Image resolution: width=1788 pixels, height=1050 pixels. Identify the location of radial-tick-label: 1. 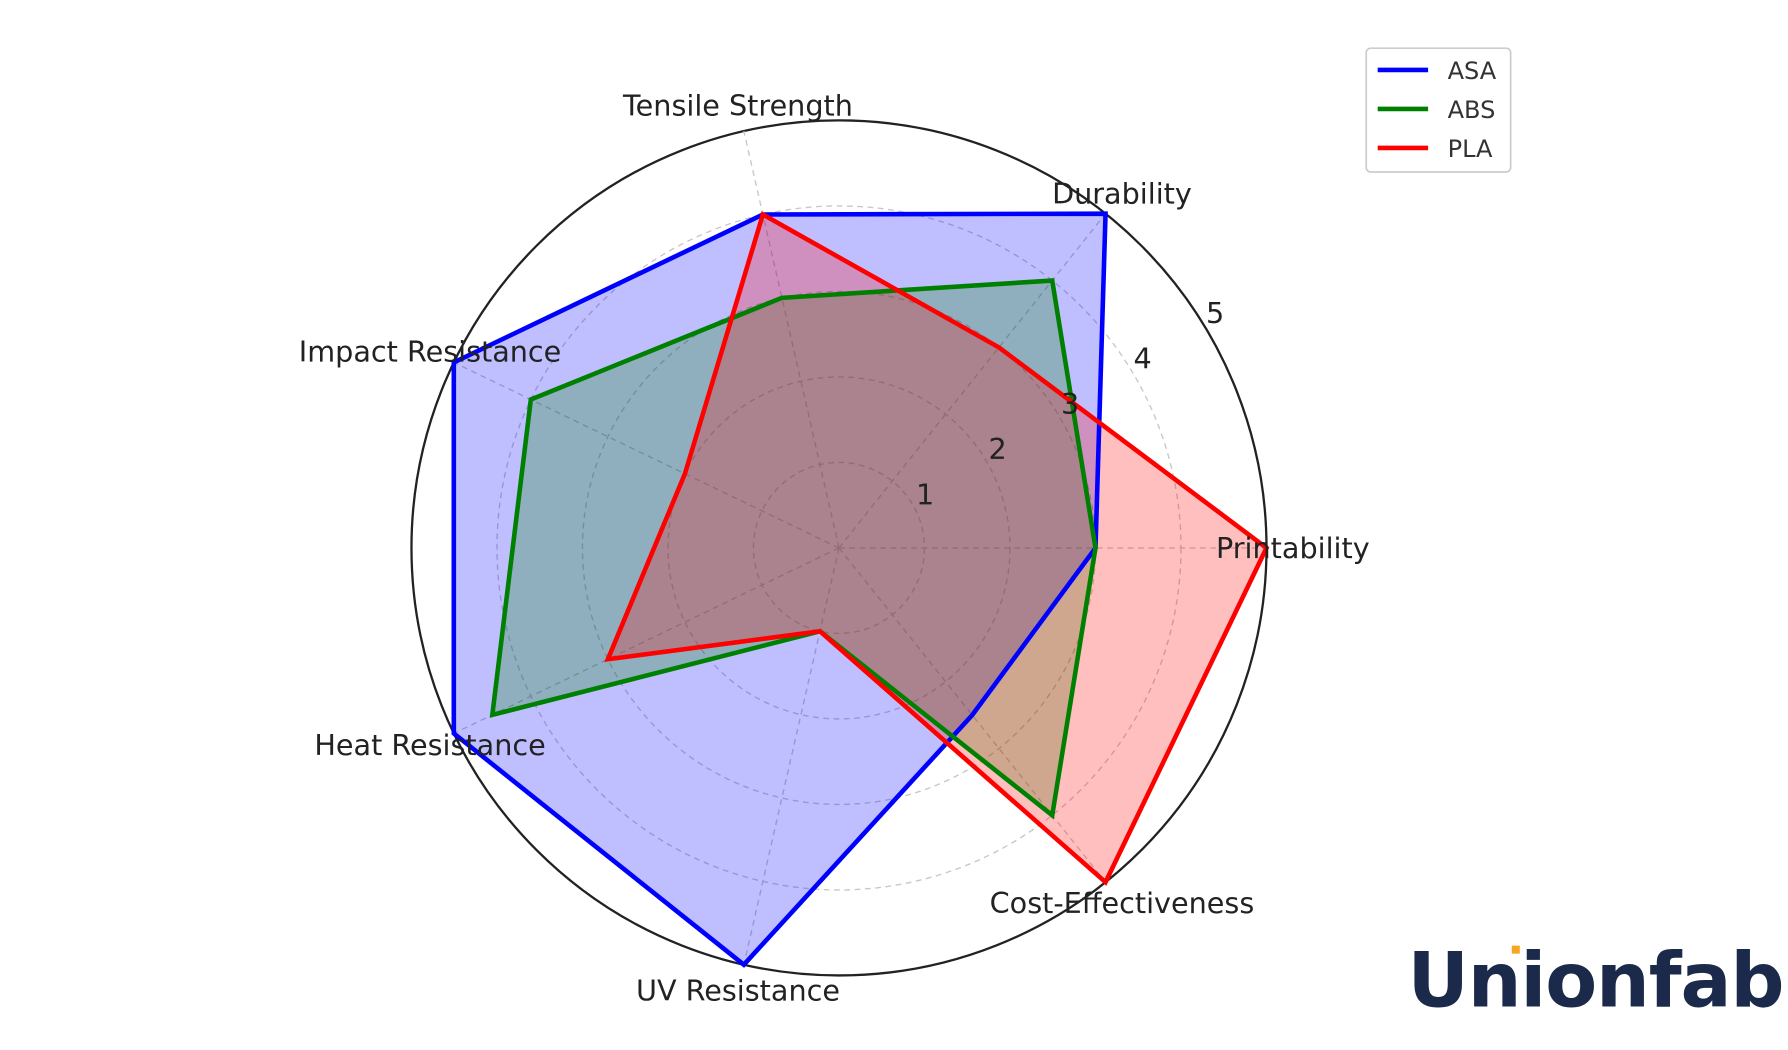
(925, 494).